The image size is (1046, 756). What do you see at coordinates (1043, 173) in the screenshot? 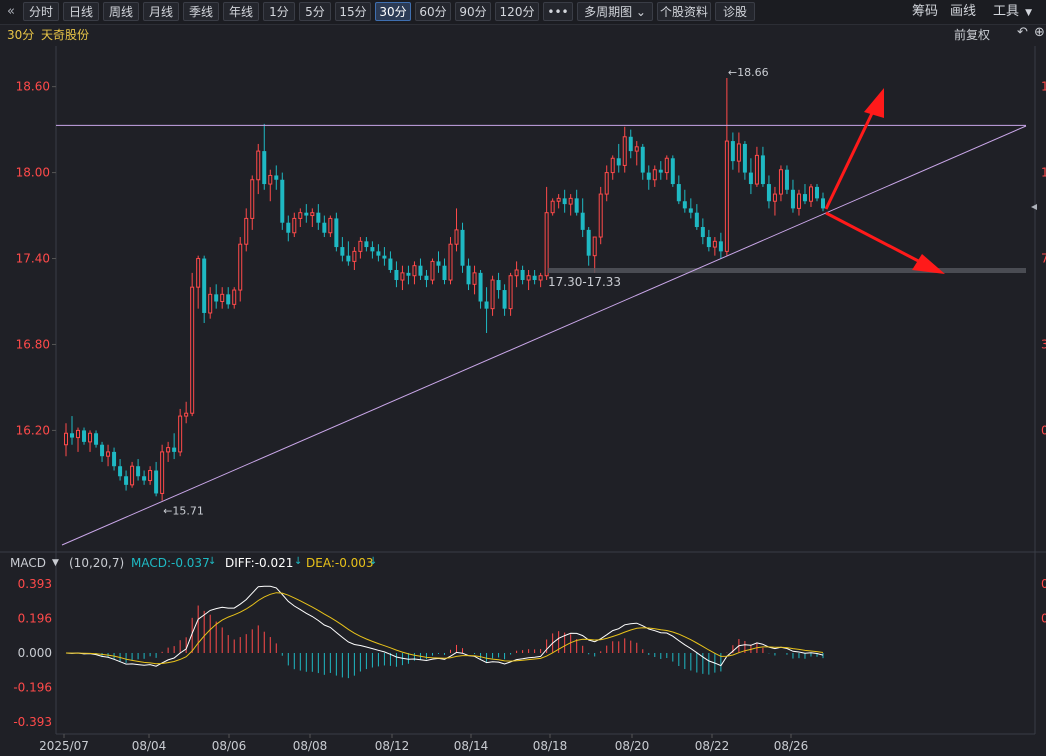
I see `right-axis-label: 1` at bounding box center [1043, 173].